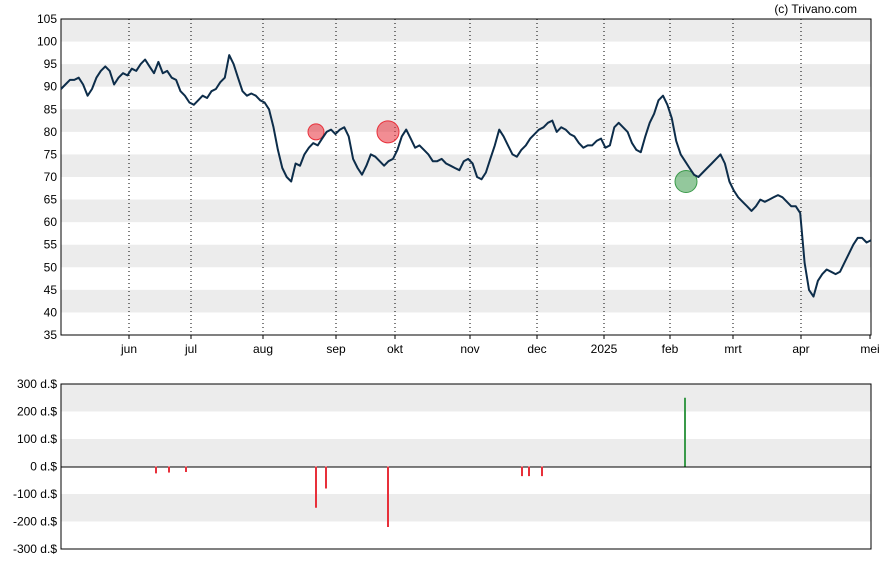  What do you see at coordinates (51, 245) in the screenshot?
I see `price-y-tick-label: 55` at bounding box center [51, 245].